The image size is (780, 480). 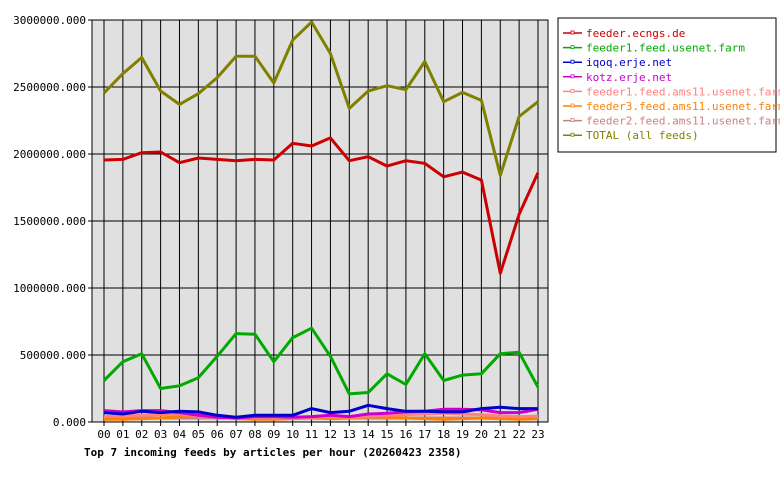 What do you see at coordinates (49, 154) in the screenshot?
I see `y-tick-label: 2000000.000` at bounding box center [49, 154].